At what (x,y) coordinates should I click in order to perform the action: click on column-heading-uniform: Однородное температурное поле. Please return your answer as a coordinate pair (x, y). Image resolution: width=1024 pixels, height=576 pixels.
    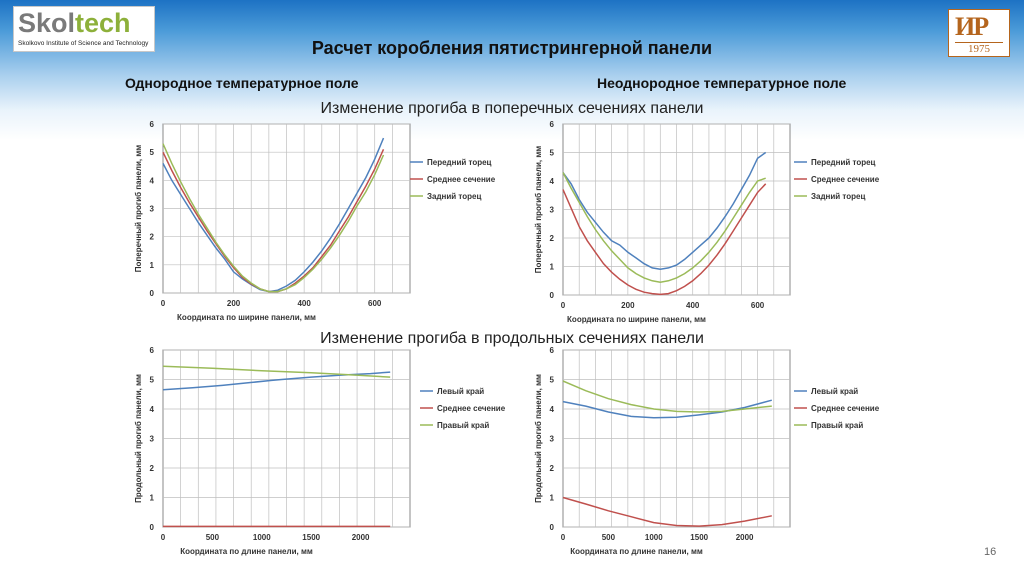
    Looking at the image, I should click on (242, 83).